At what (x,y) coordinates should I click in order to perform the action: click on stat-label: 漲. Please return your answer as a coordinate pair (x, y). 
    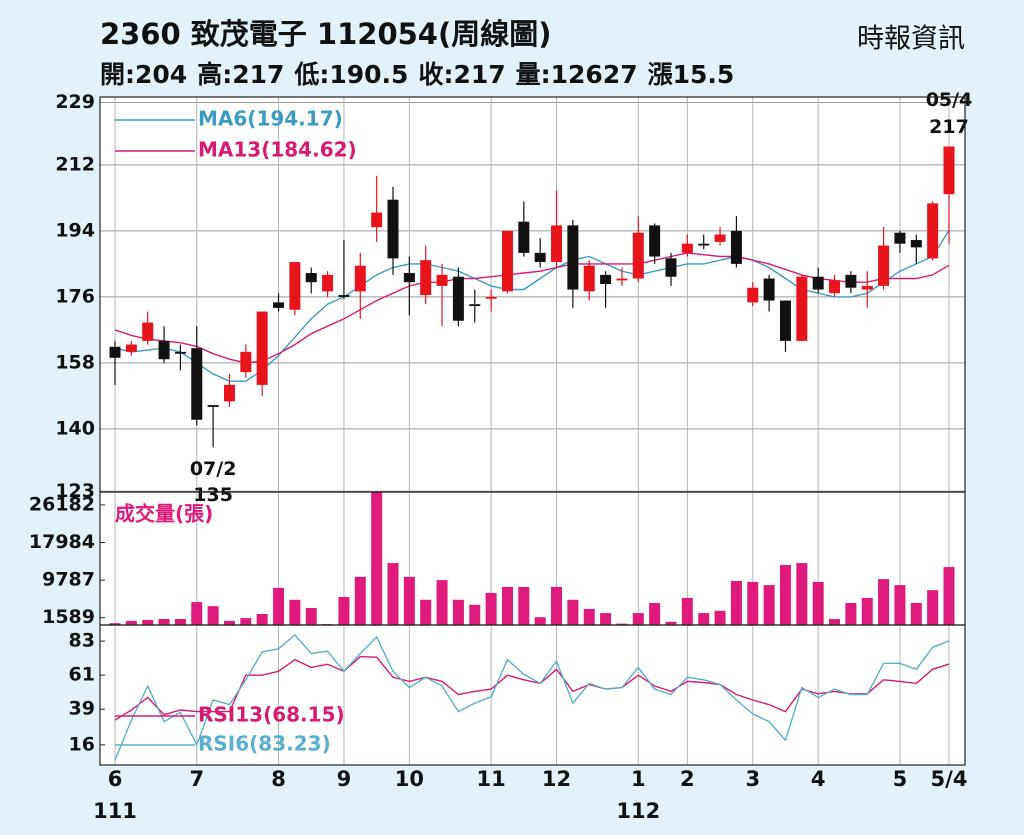
    Looking at the image, I should click on (661, 74).